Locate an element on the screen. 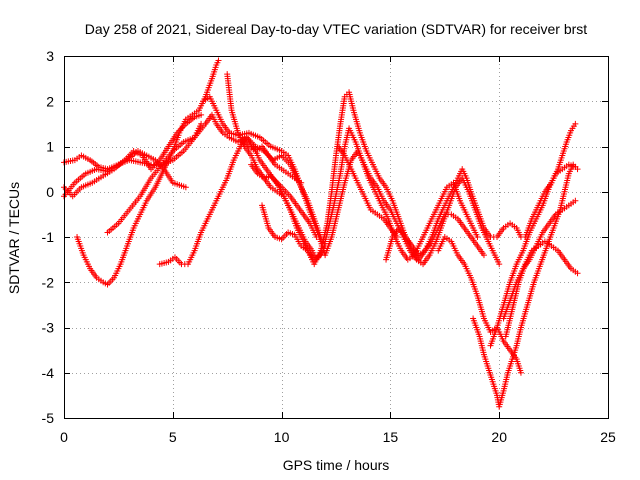 Image resolution: width=640 pixels, height=480 pixels. y-tick-label: 0 is located at coordinates (50, 192).